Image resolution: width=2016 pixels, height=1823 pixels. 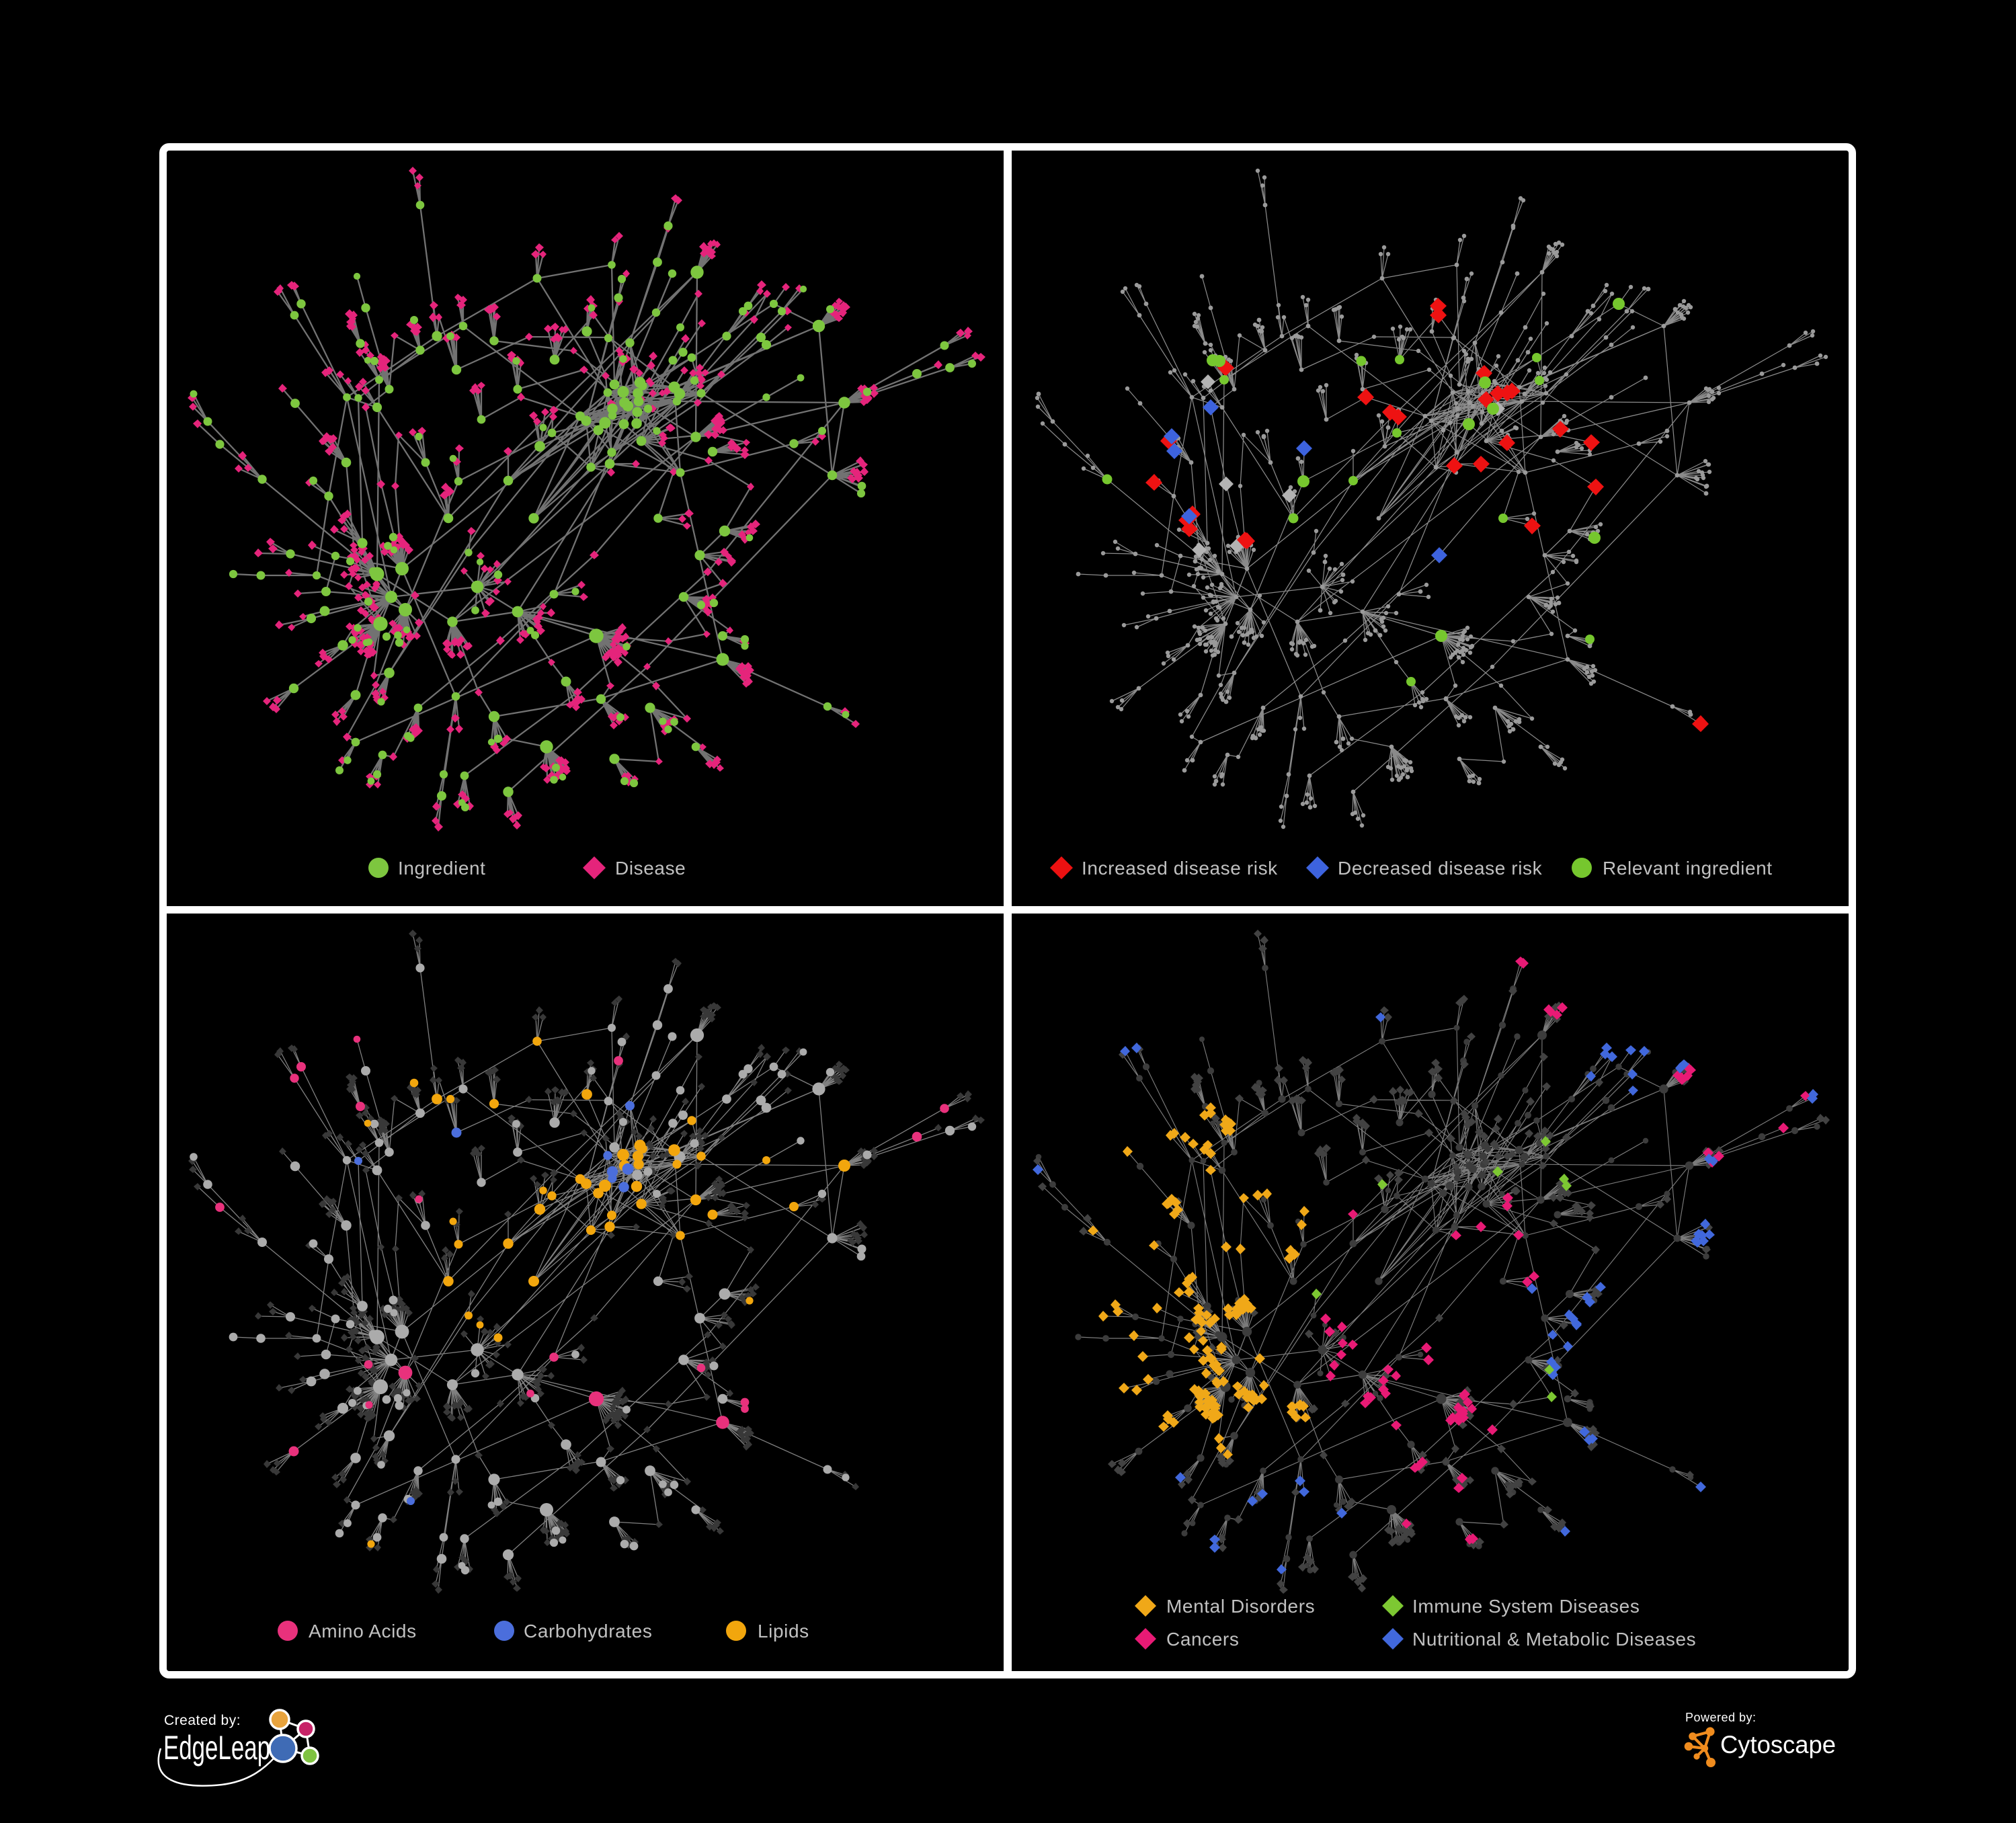 What do you see at coordinates (1202, 1640) in the screenshot?
I see `svg-text: Cancers` at bounding box center [1202, 1640].